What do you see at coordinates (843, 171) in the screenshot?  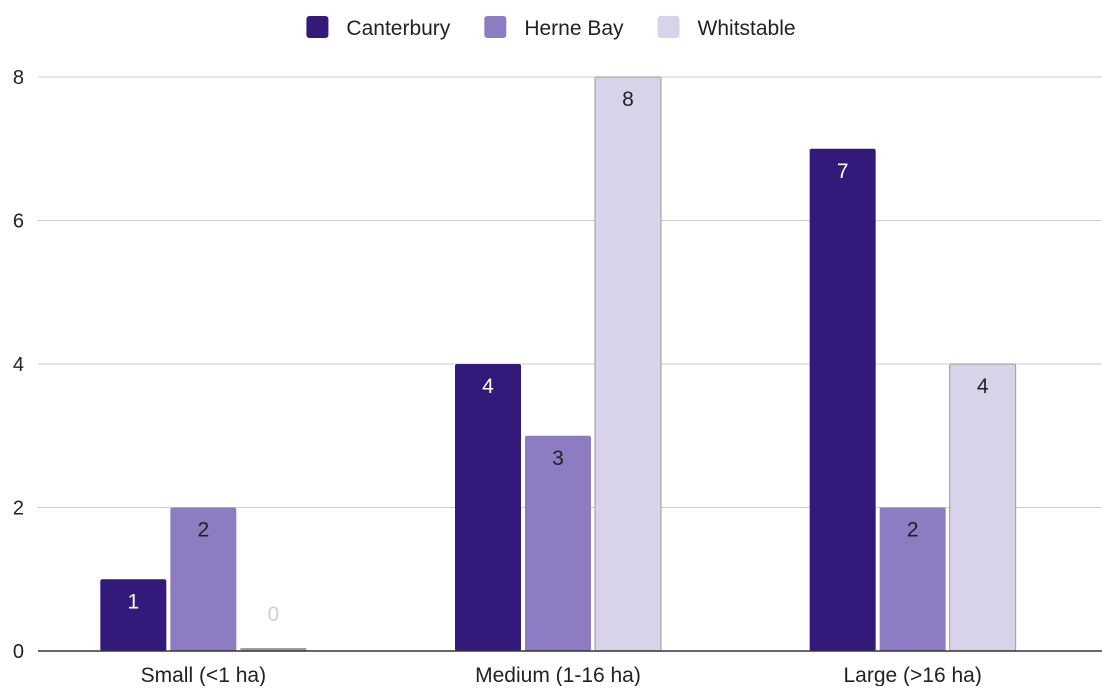 I see `data-label: 7` at bounding box center [843, 171].